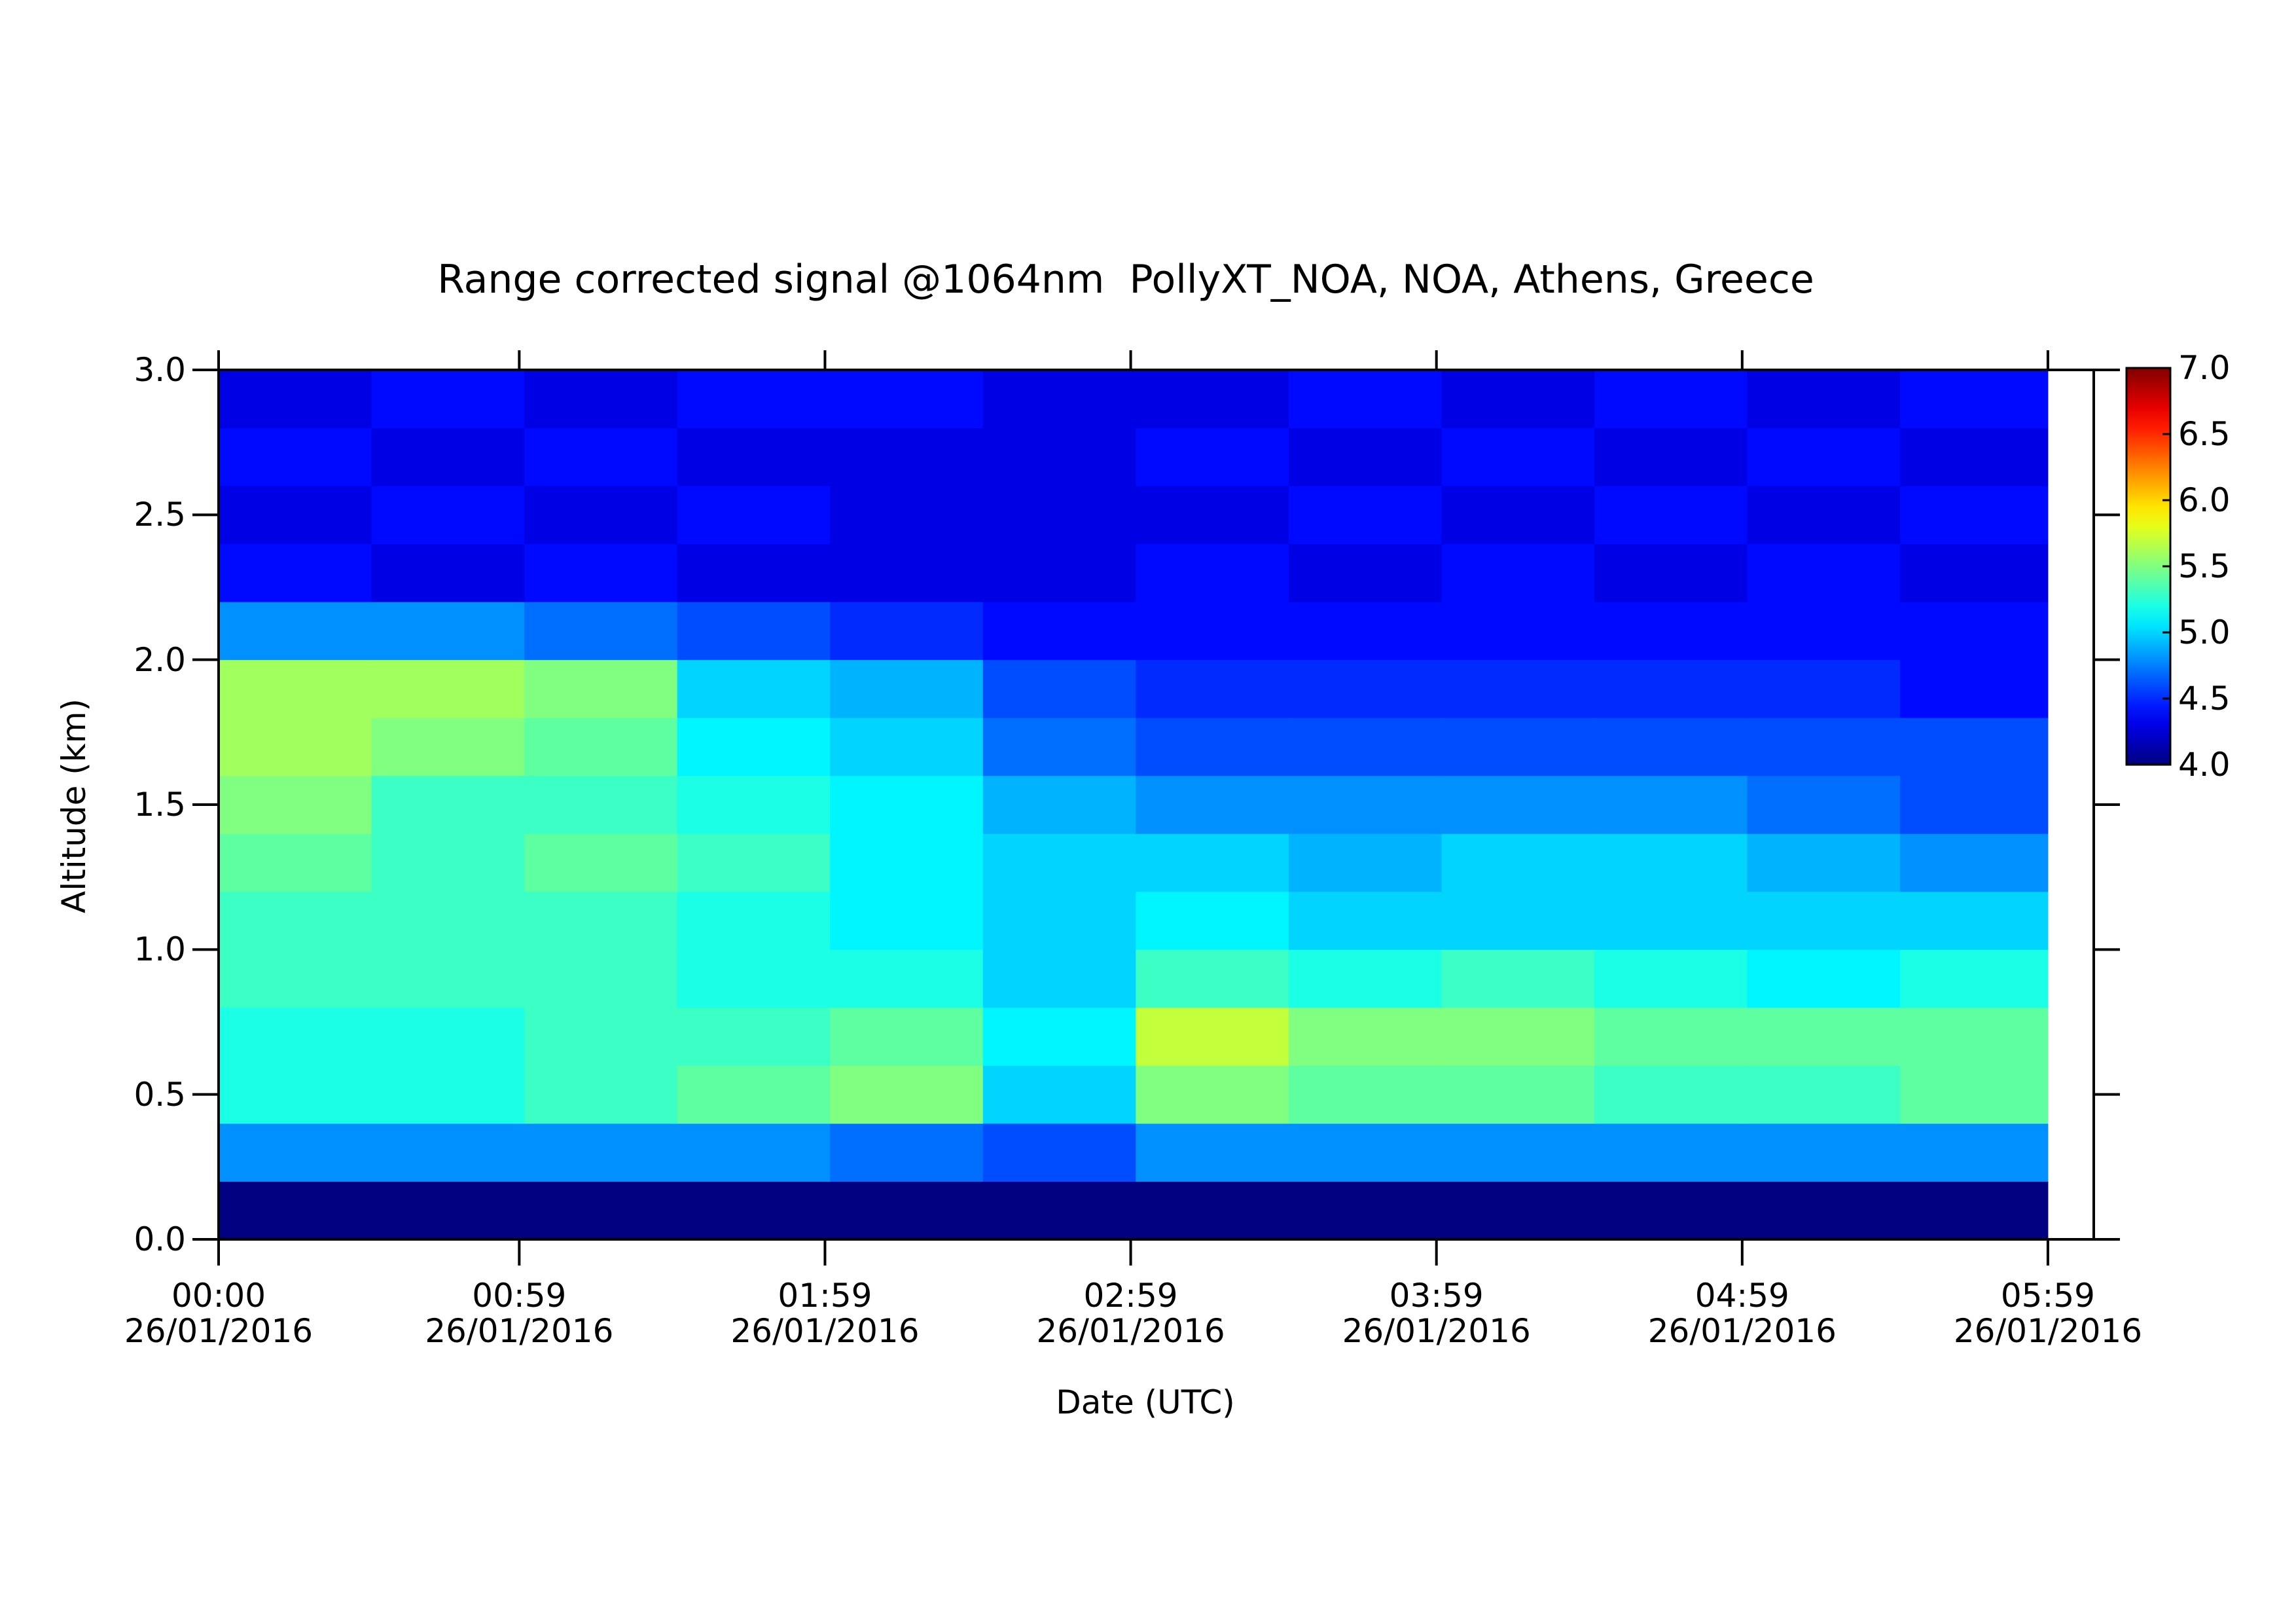 The width and height of the screenshot is (2296, 1623). Describe the element at coordinates (160, 370) in the screenshot. I see `y-tick-label: 3.0` at that location.